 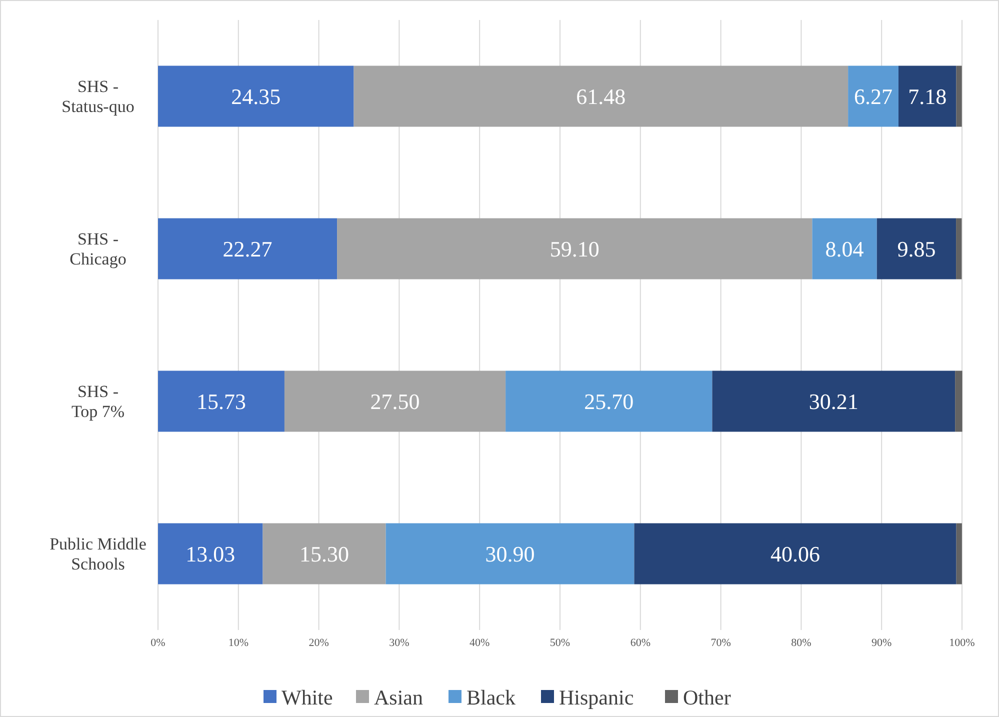 I want to click on legend-label: Other, so click(x=707, y=697).